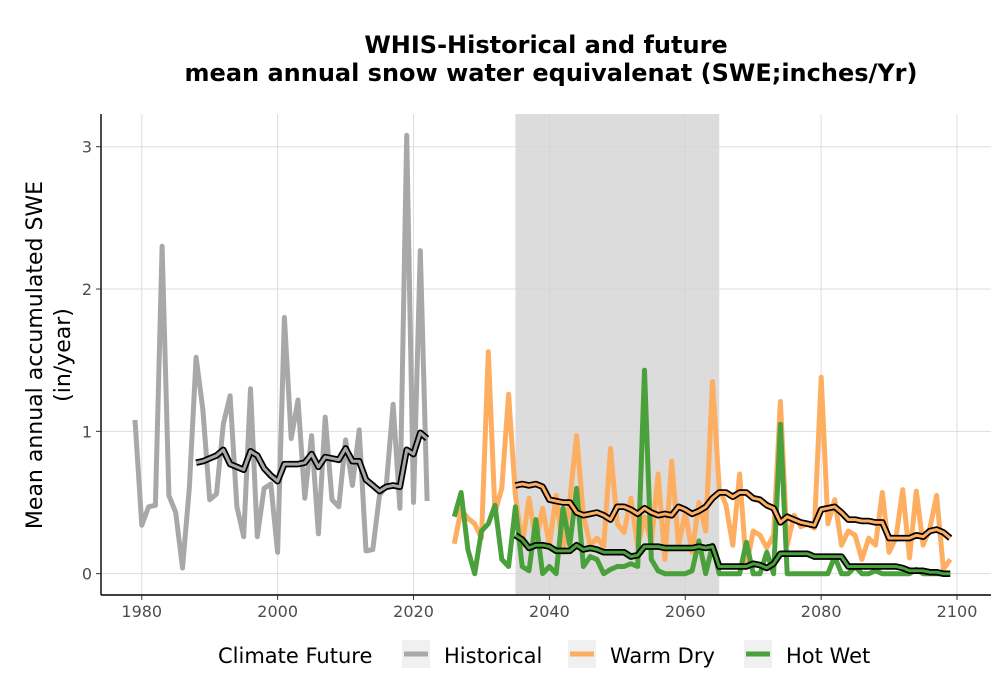 The image size is (1000, 700). Describe the element at coordinates (87, 431) in the screenshot. I see `y-tick-label-1: 1` at that location.